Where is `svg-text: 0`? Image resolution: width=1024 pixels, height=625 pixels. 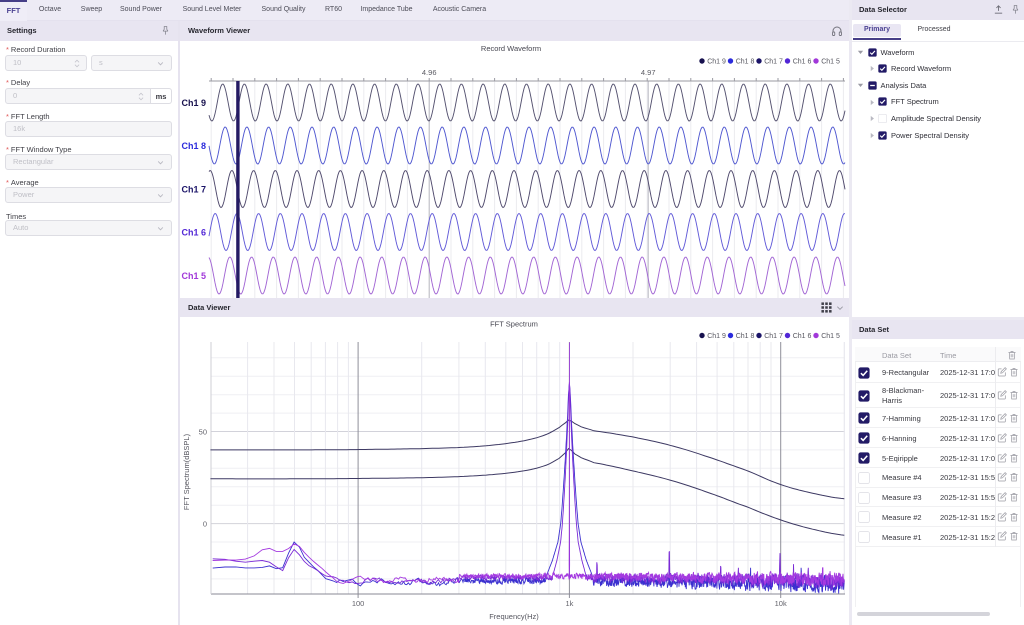 svg-text: 0 is located at coordinates (205, 524).